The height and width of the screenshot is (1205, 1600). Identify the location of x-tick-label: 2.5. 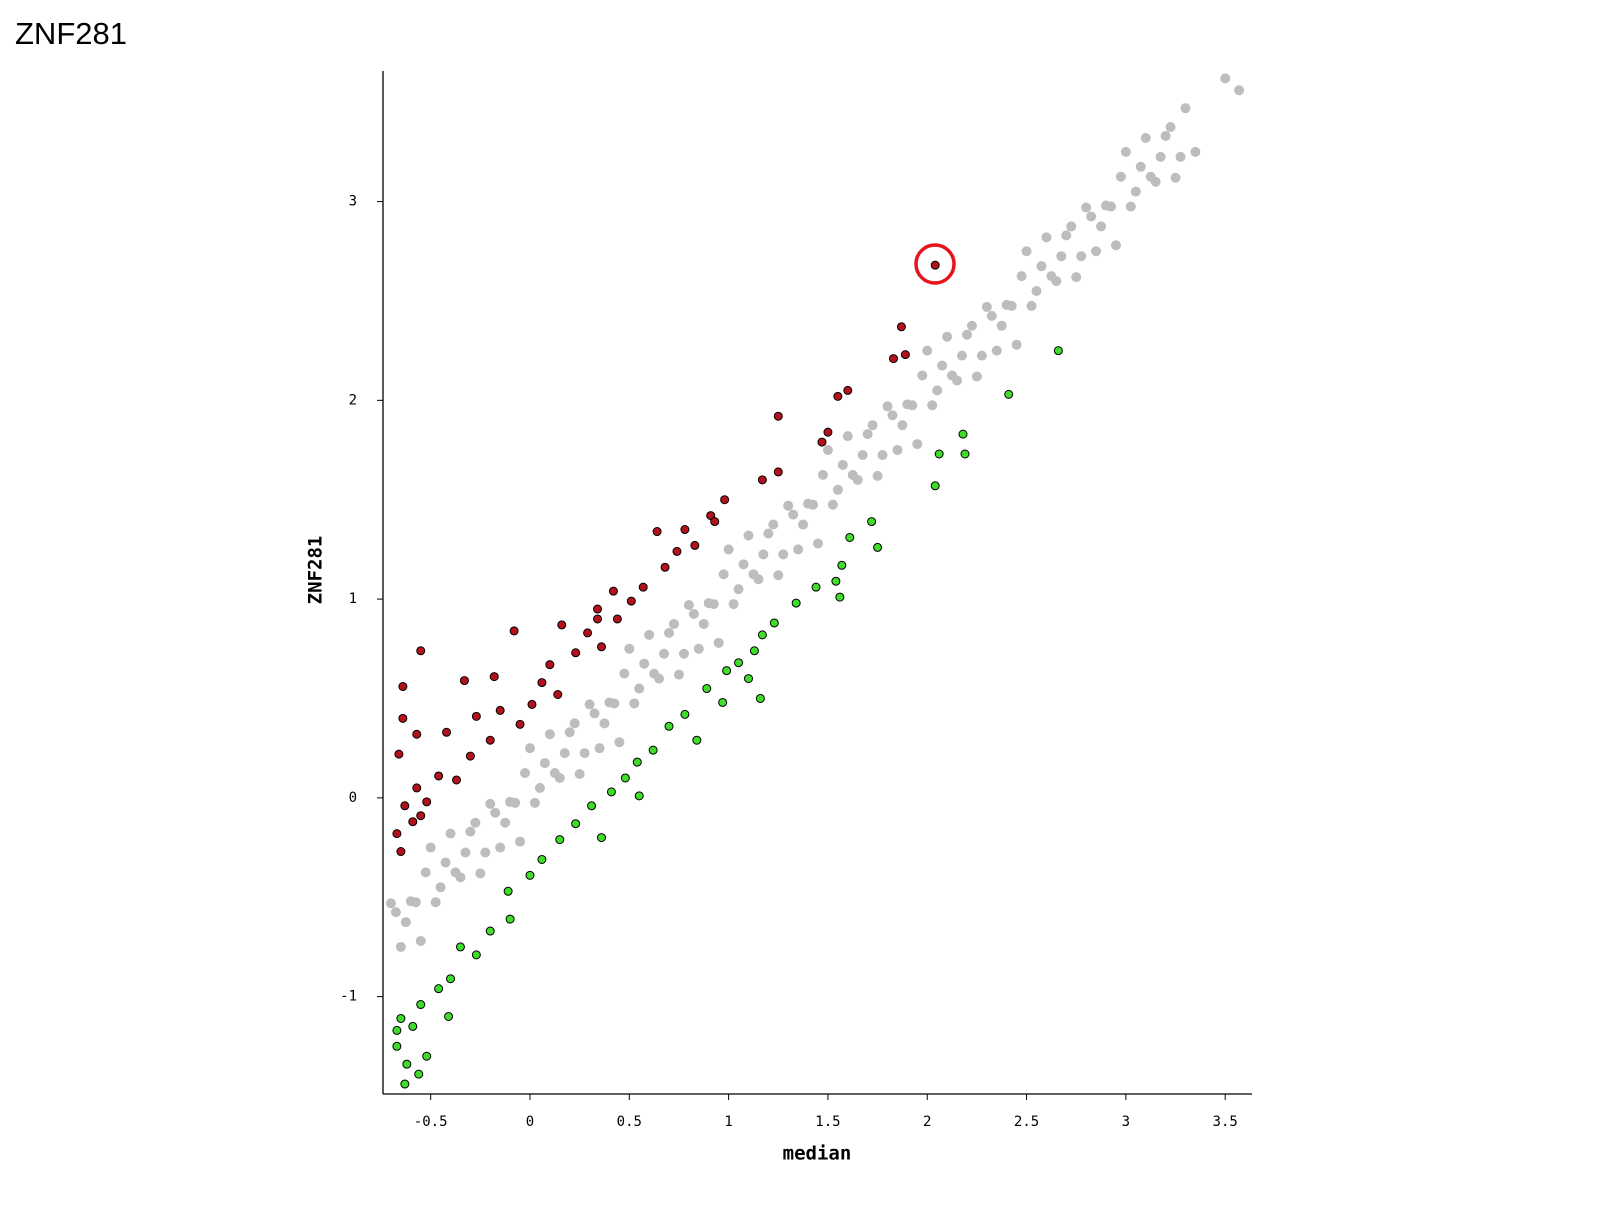
(1026, 1122).